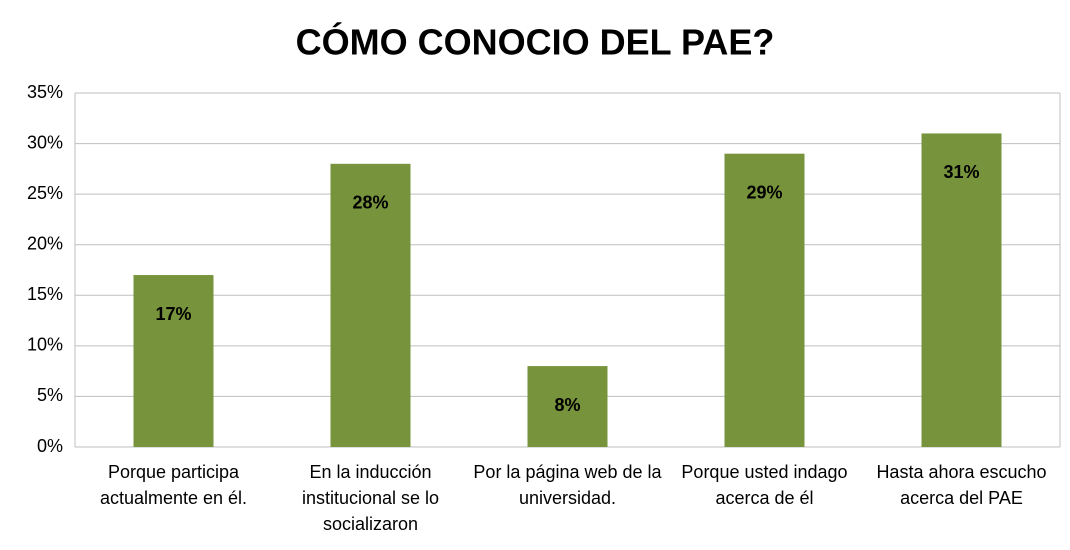 The height and width of the screenshot is (550, 1070). What do you see at coordinates (764, 192) in the screenshot?
I see `data-label: 29%` at bounding box center [764, 192].